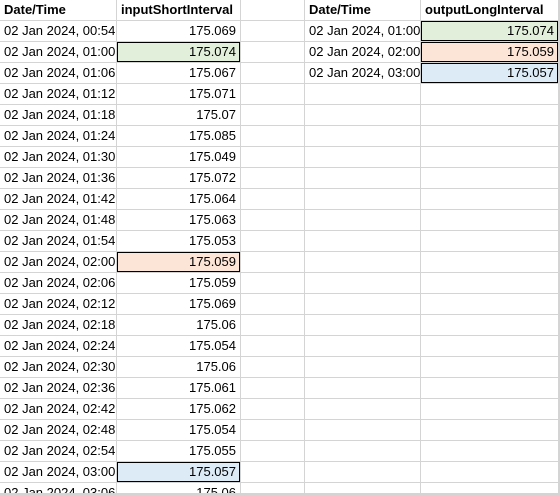 The image size is (559, 495). What do you see at coordinates (363, 73) in the screenshot?
I see `right-date-cell: 02 Jan 2024, 03:00` at bounding box center [363, 73].